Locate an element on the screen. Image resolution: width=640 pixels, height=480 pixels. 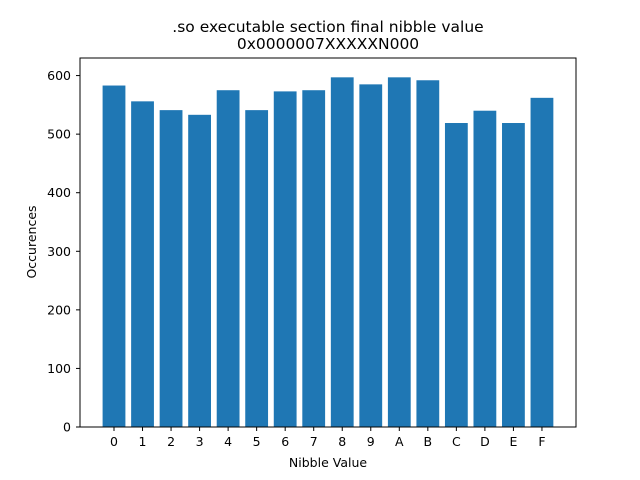
x-tick-label-D: D is located at coordinates (485, 441).